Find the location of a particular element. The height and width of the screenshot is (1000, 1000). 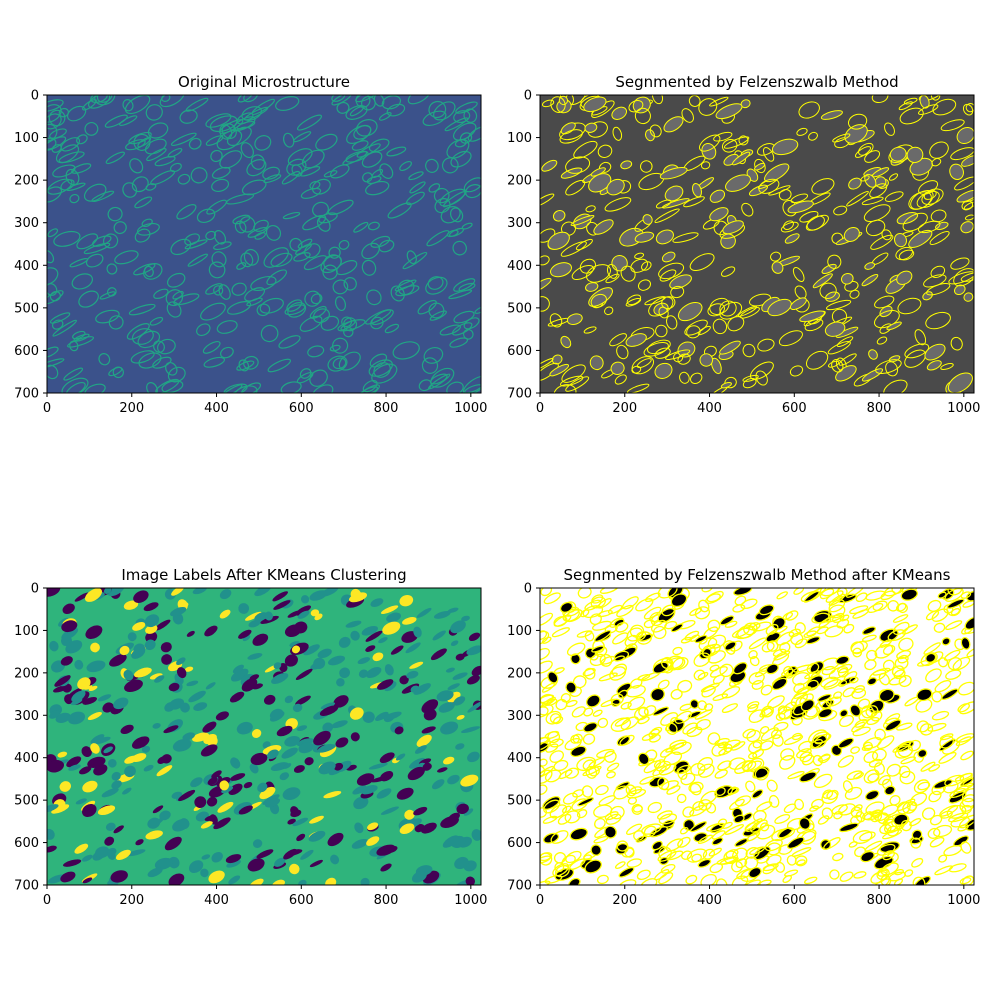

chart-title: Segnmented by Felzenszwalb Method is located at coordinates (757, 82).